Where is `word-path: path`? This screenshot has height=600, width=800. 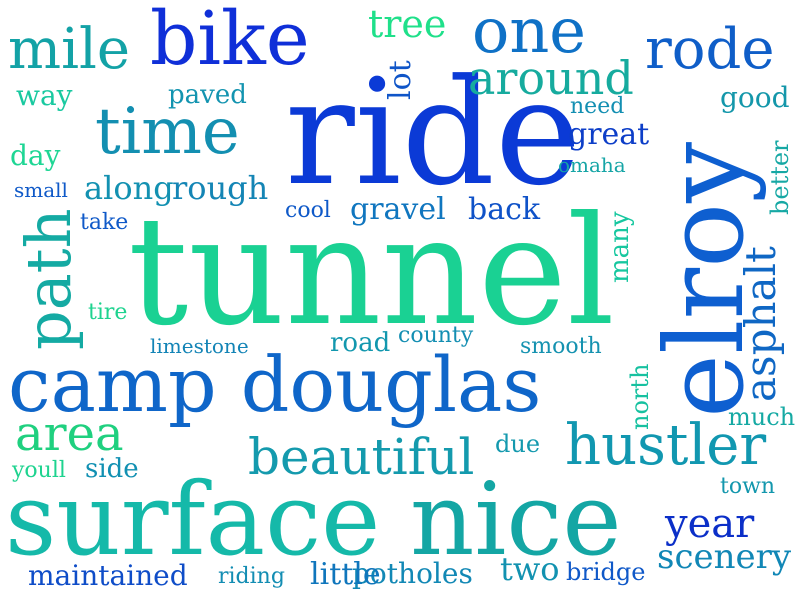 word-path: path is located at coordinates (48, 279).